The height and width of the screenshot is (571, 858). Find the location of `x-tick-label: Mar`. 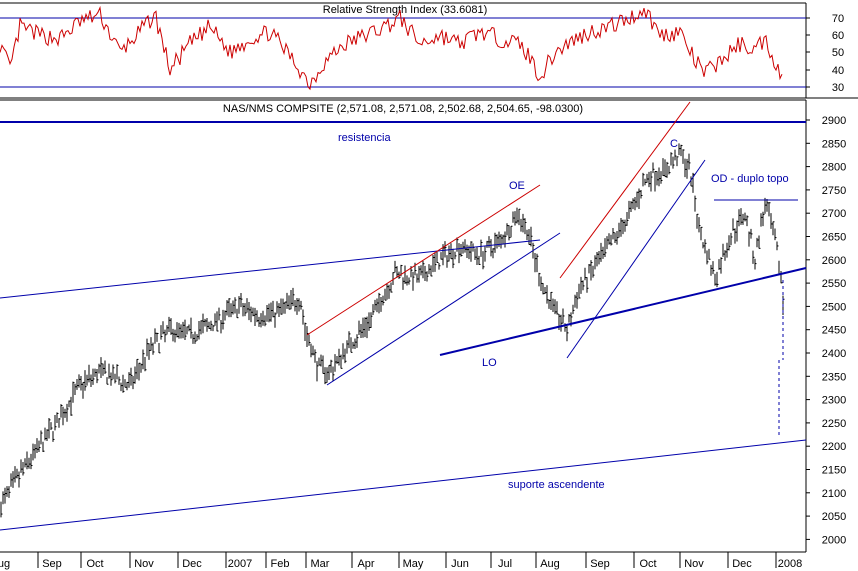

x-tick-label: Mar is located at coordinates (320, 564).